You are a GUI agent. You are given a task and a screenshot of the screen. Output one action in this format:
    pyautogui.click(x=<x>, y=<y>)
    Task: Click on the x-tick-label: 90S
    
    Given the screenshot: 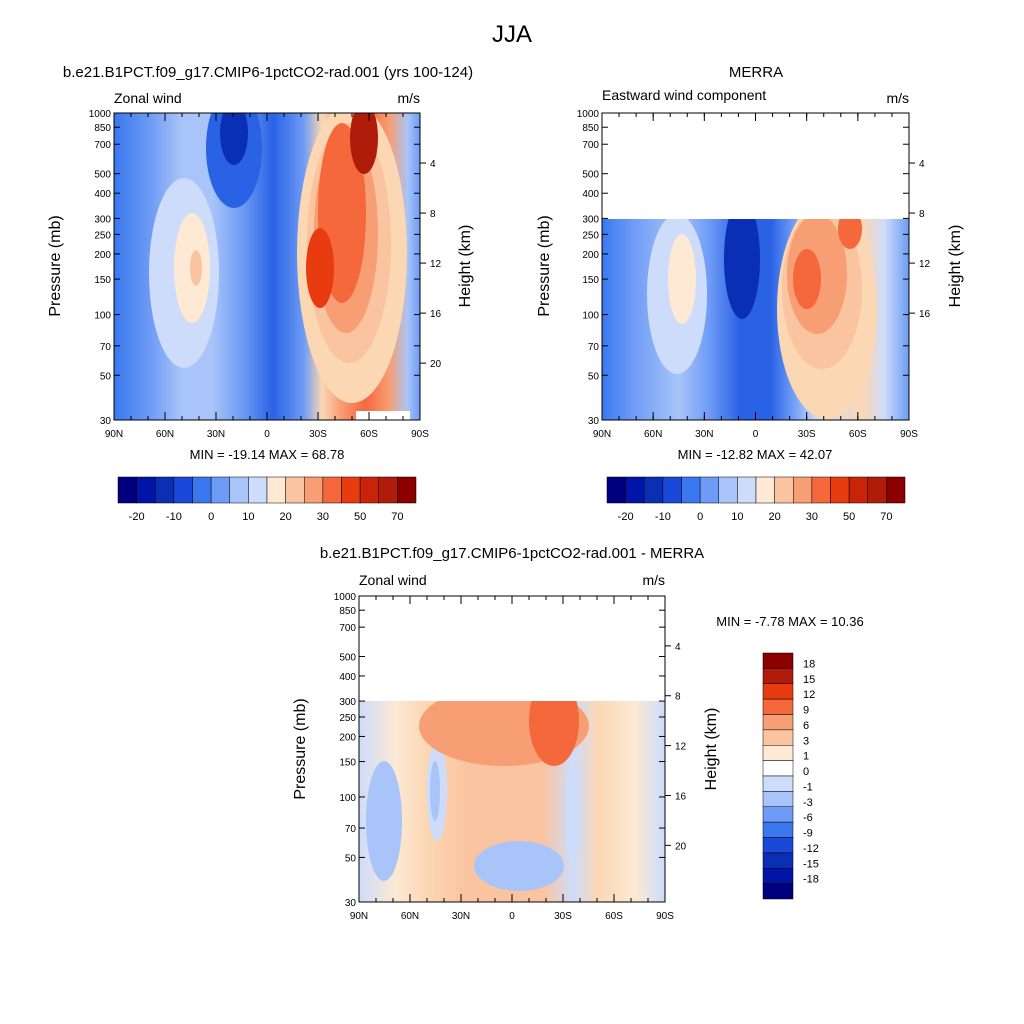 What is the action you would take?
    pyautogui.click(x=420, y=434)
    